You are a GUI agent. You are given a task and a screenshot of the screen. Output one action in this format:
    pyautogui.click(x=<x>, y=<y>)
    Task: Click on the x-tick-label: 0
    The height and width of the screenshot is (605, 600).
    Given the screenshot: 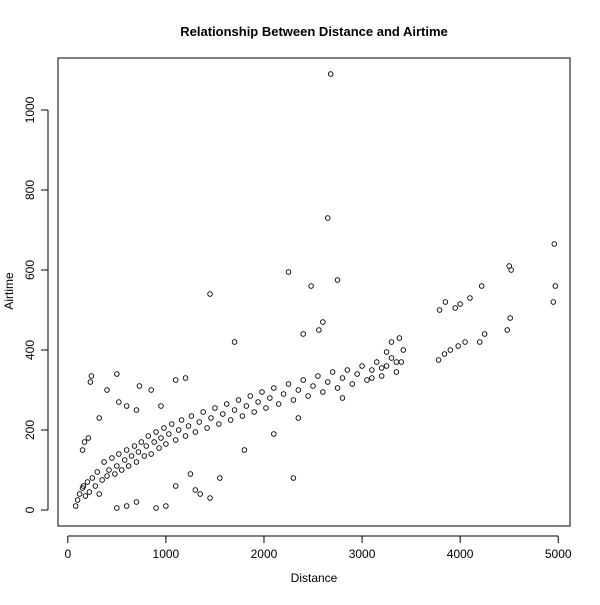 What is the action you would take?
    pyautogui.click(x=67, y=554)
    